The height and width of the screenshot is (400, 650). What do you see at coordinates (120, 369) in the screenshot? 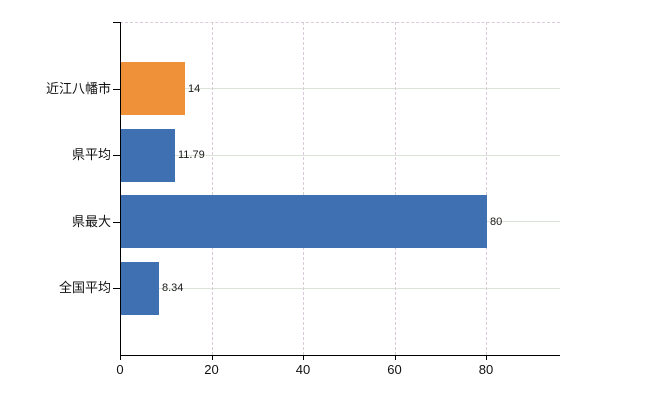
I see `x-tick-label: 0` at bounding box center [120, 369].